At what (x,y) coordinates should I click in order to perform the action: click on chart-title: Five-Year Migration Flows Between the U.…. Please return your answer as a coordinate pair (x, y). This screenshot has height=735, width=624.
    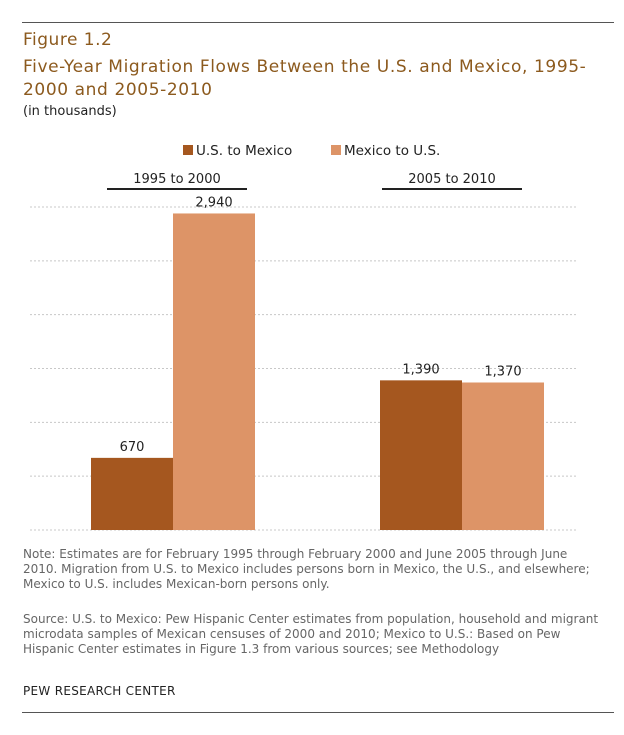
    Looking at the image, I should click on (305, 78).